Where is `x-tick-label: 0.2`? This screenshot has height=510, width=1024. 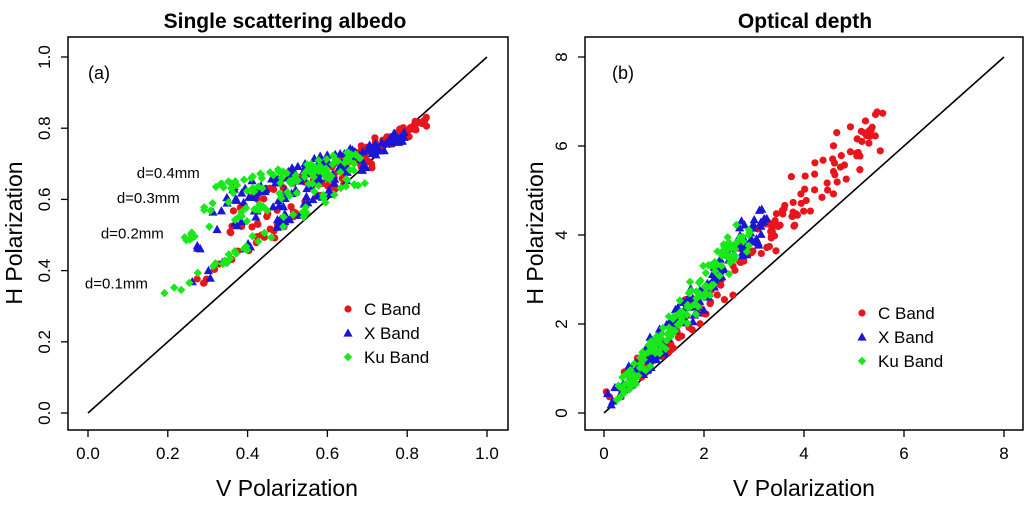 x-tick-label: 0.2 is located at coordinates (168, 453).